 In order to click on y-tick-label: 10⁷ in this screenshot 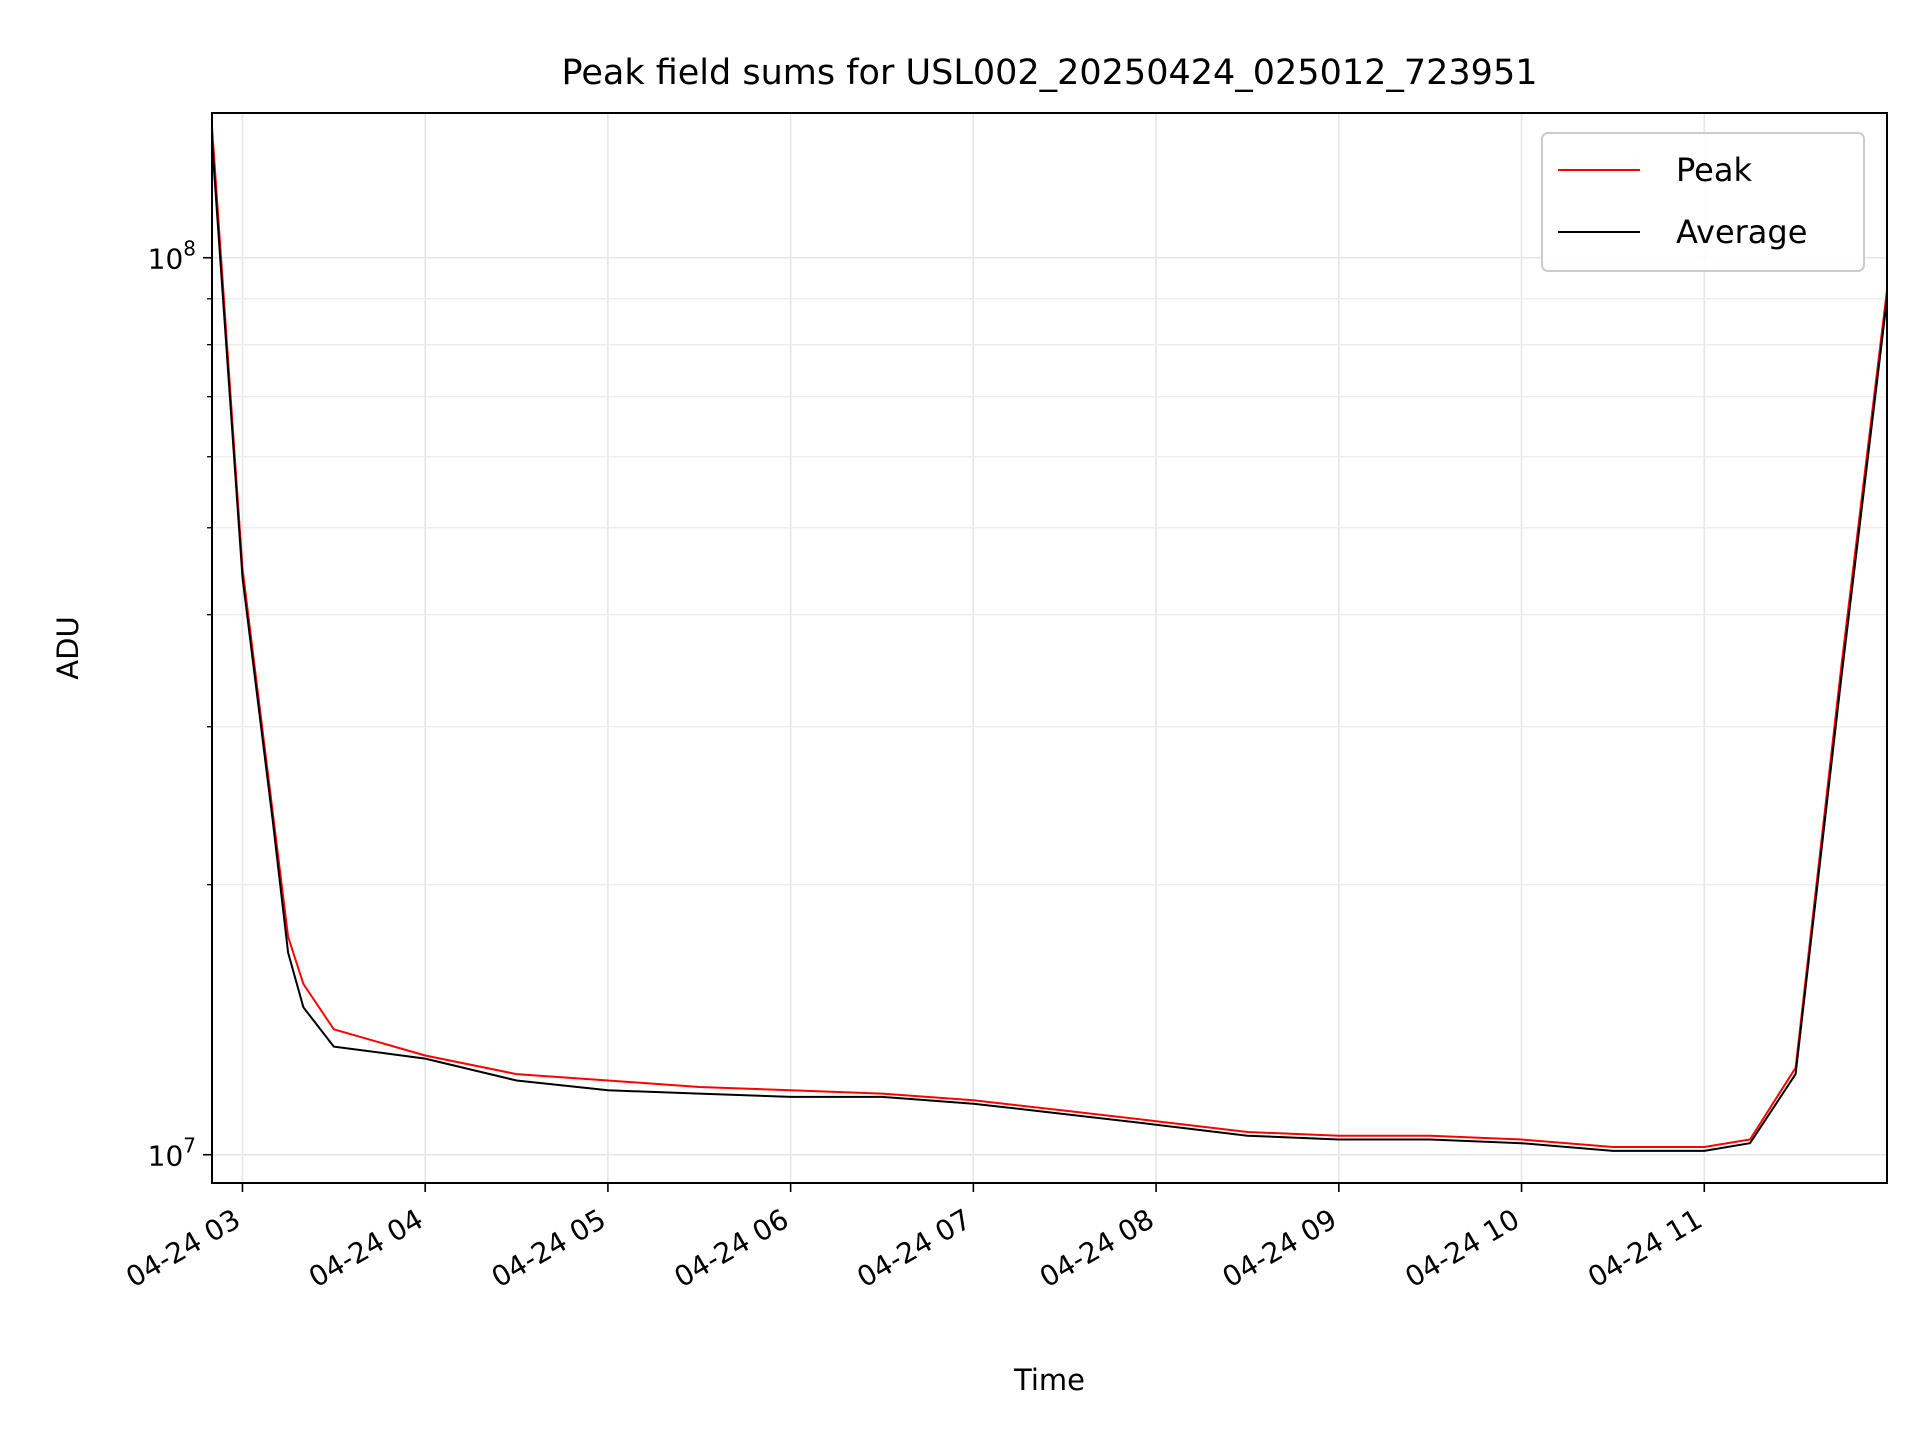, I will do `click(172, 1153)`.